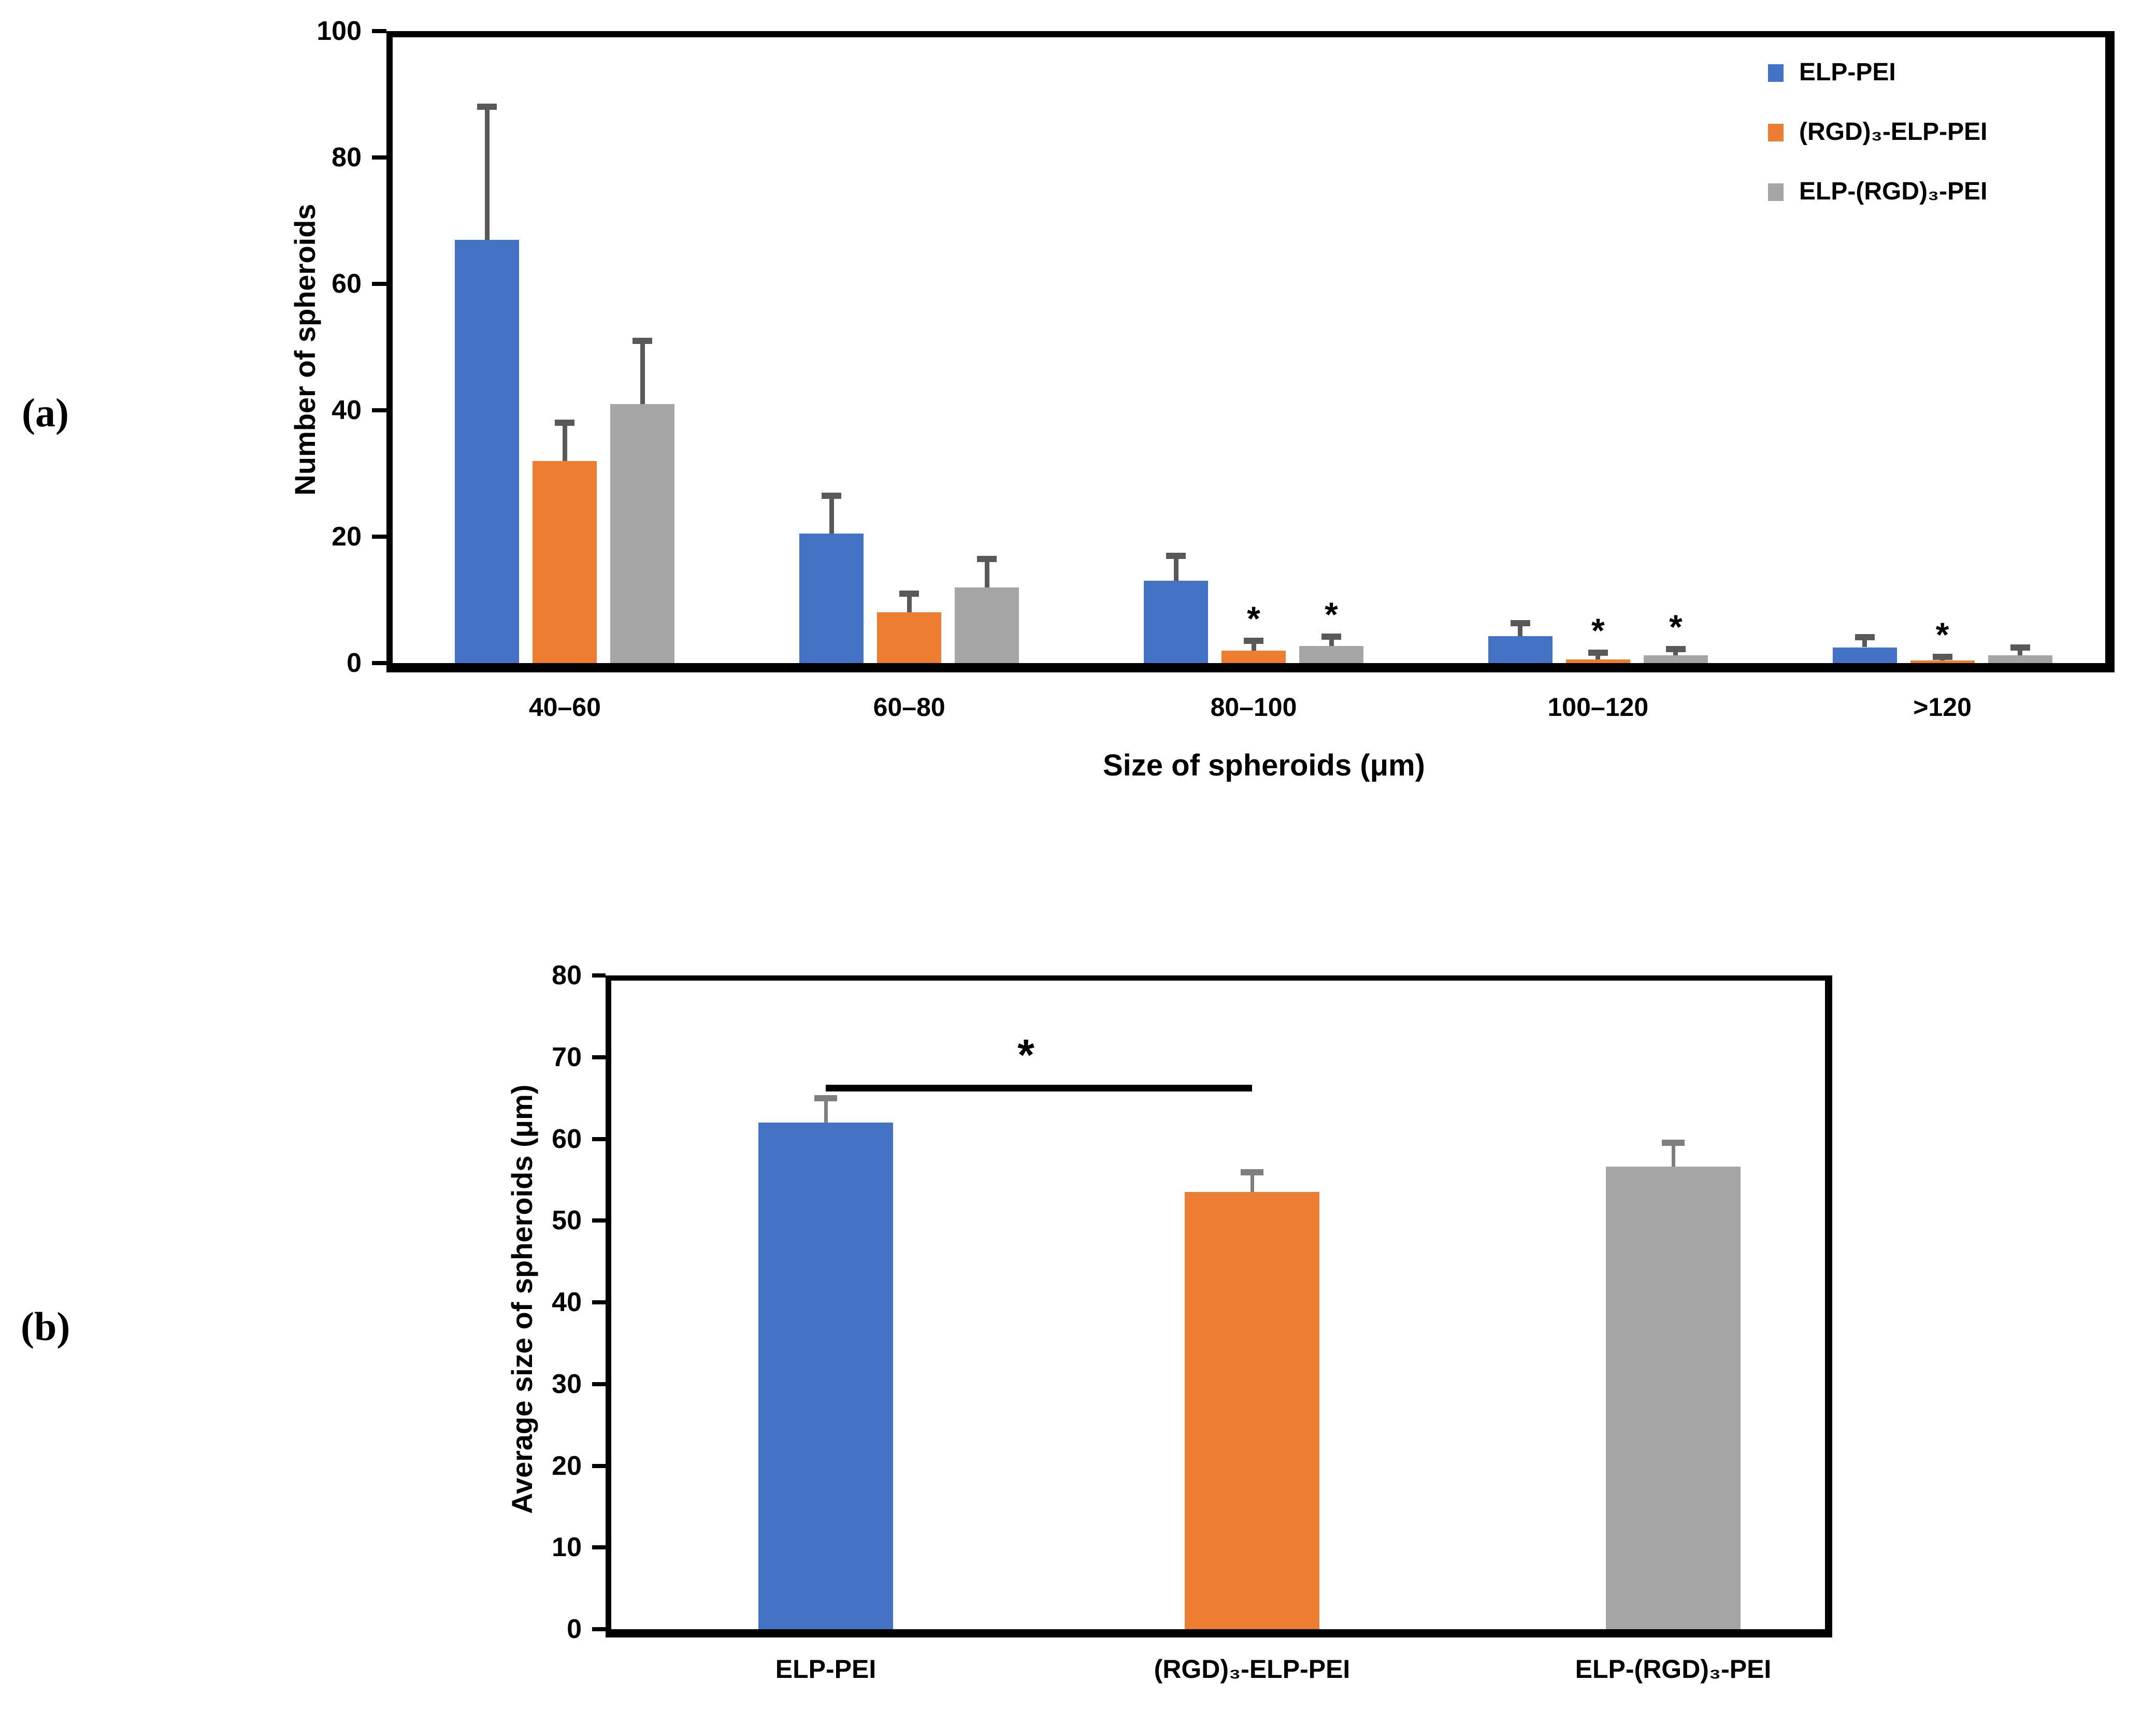  I want to click on legend-item: ELP-(RGD)₃-PEI, so click(1949, 210).